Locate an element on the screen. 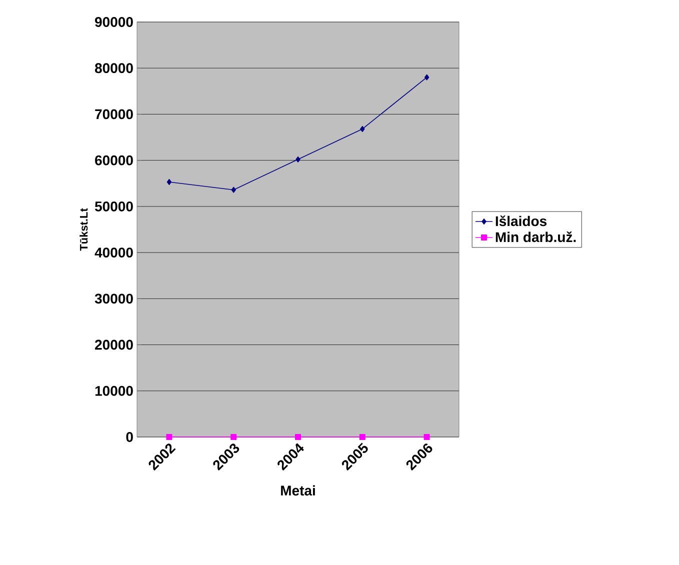 The height and width of the screenshot is (565, 679). y-tick-label: 0 is located at coordinates (129, 437).